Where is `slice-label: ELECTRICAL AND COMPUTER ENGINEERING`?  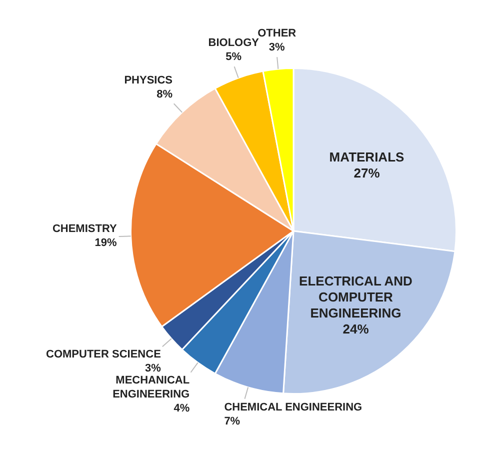 slice-label: ELECTRICAL AND COMPUTER ENGINEERING is located at coordinates (355, 296).